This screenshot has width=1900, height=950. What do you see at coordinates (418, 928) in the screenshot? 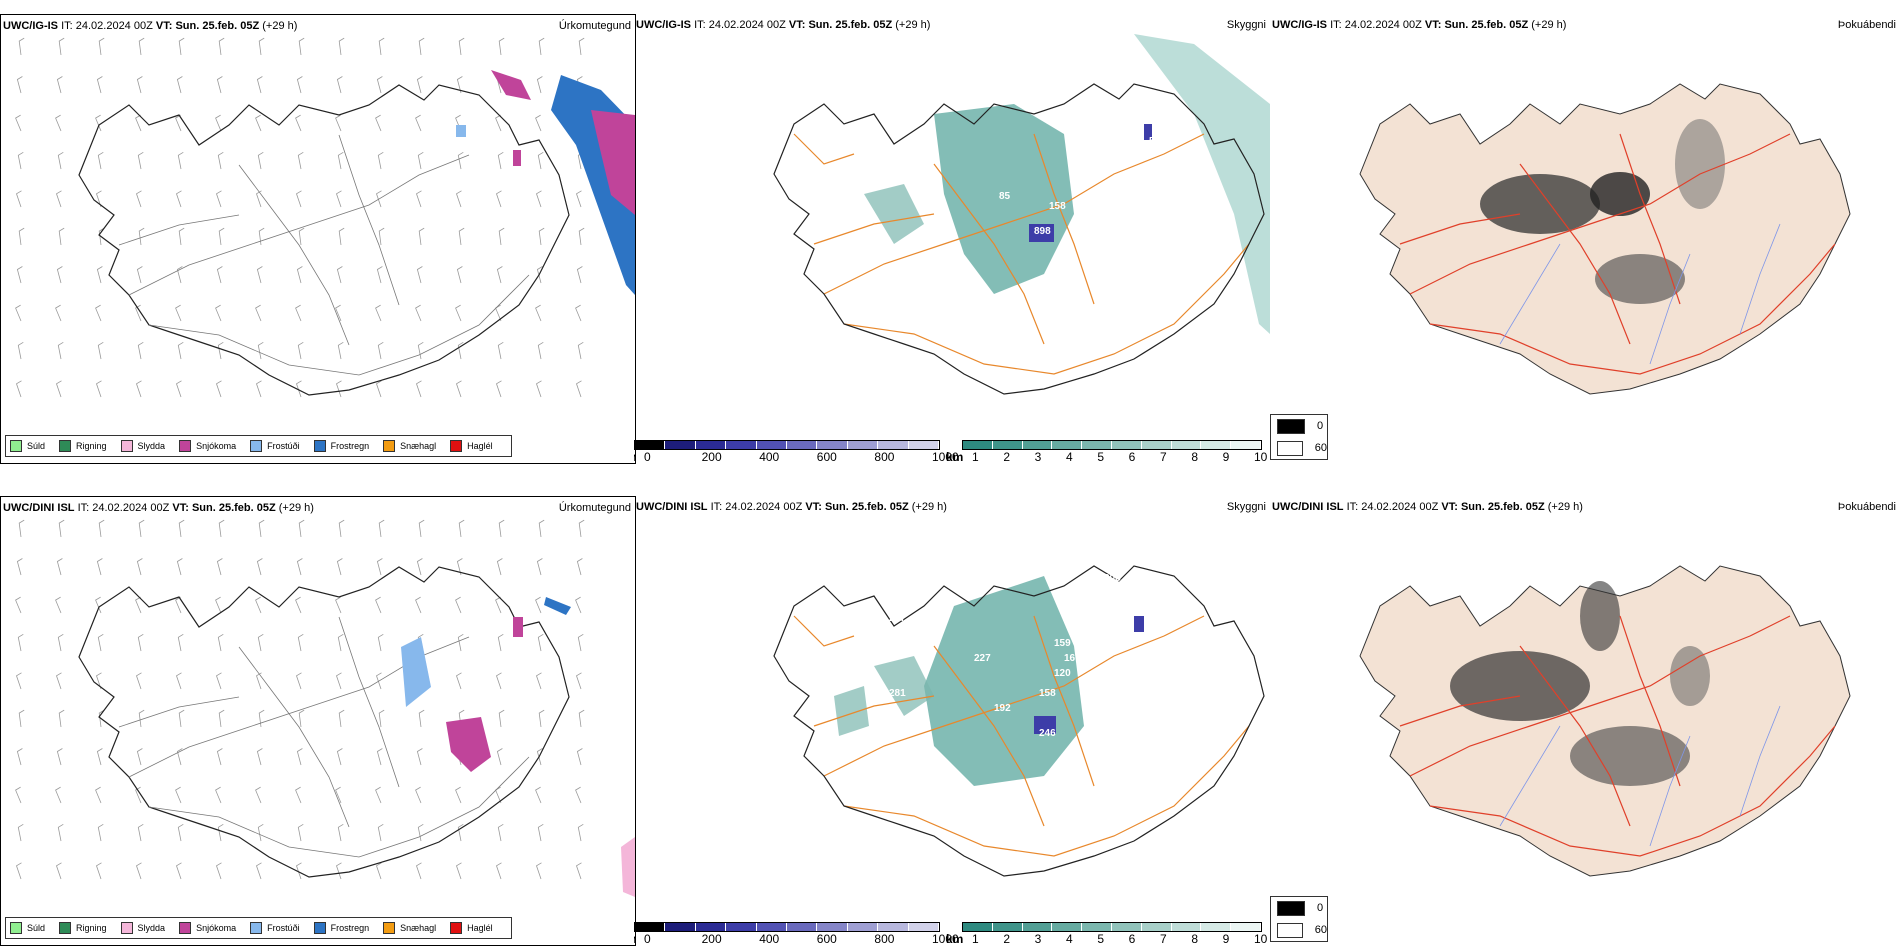
I see `legend-label: Snæhagl` at bounding box center [418, 928].